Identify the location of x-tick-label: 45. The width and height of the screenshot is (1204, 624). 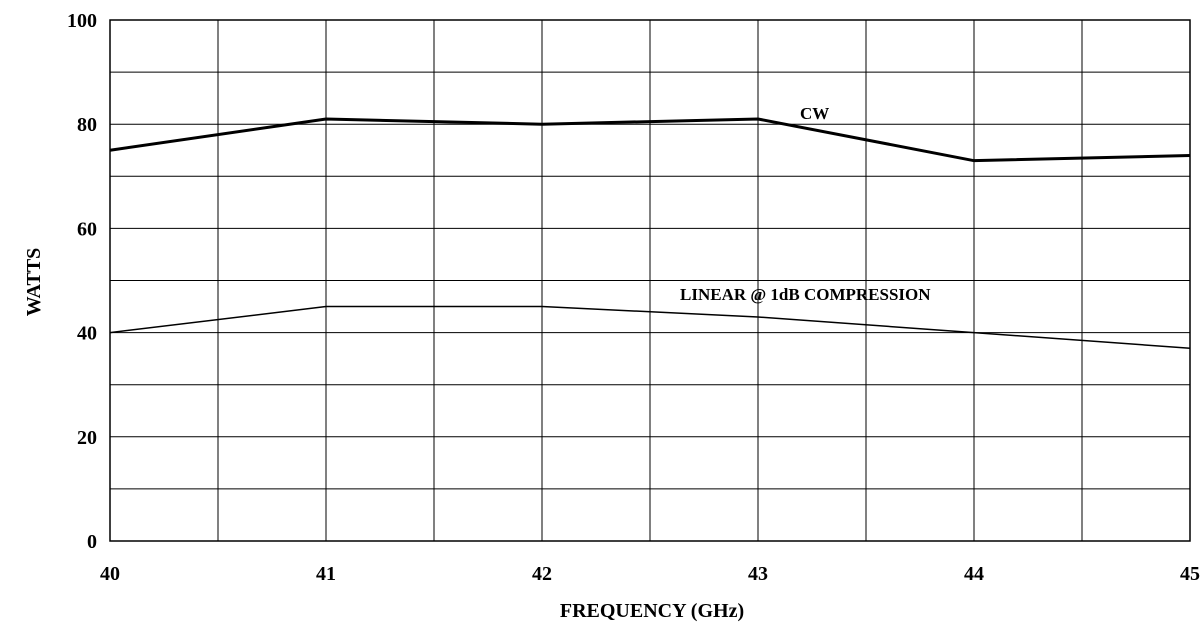
(1190, 574).